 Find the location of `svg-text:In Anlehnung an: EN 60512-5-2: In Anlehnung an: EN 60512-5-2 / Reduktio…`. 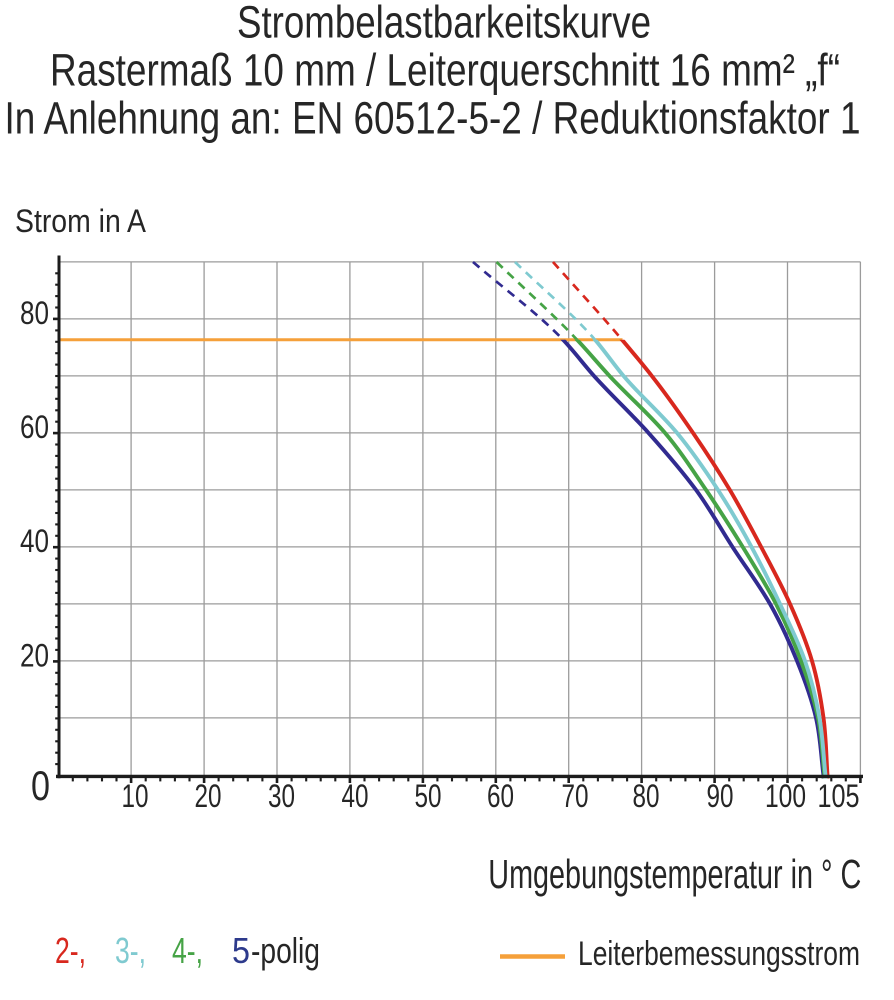

svg-text:In Anlehnung an: EN 60512-5-2: In Anlehnung an: EN 60512-5-2 / Reduktio… is located at coordinates (433, 118).